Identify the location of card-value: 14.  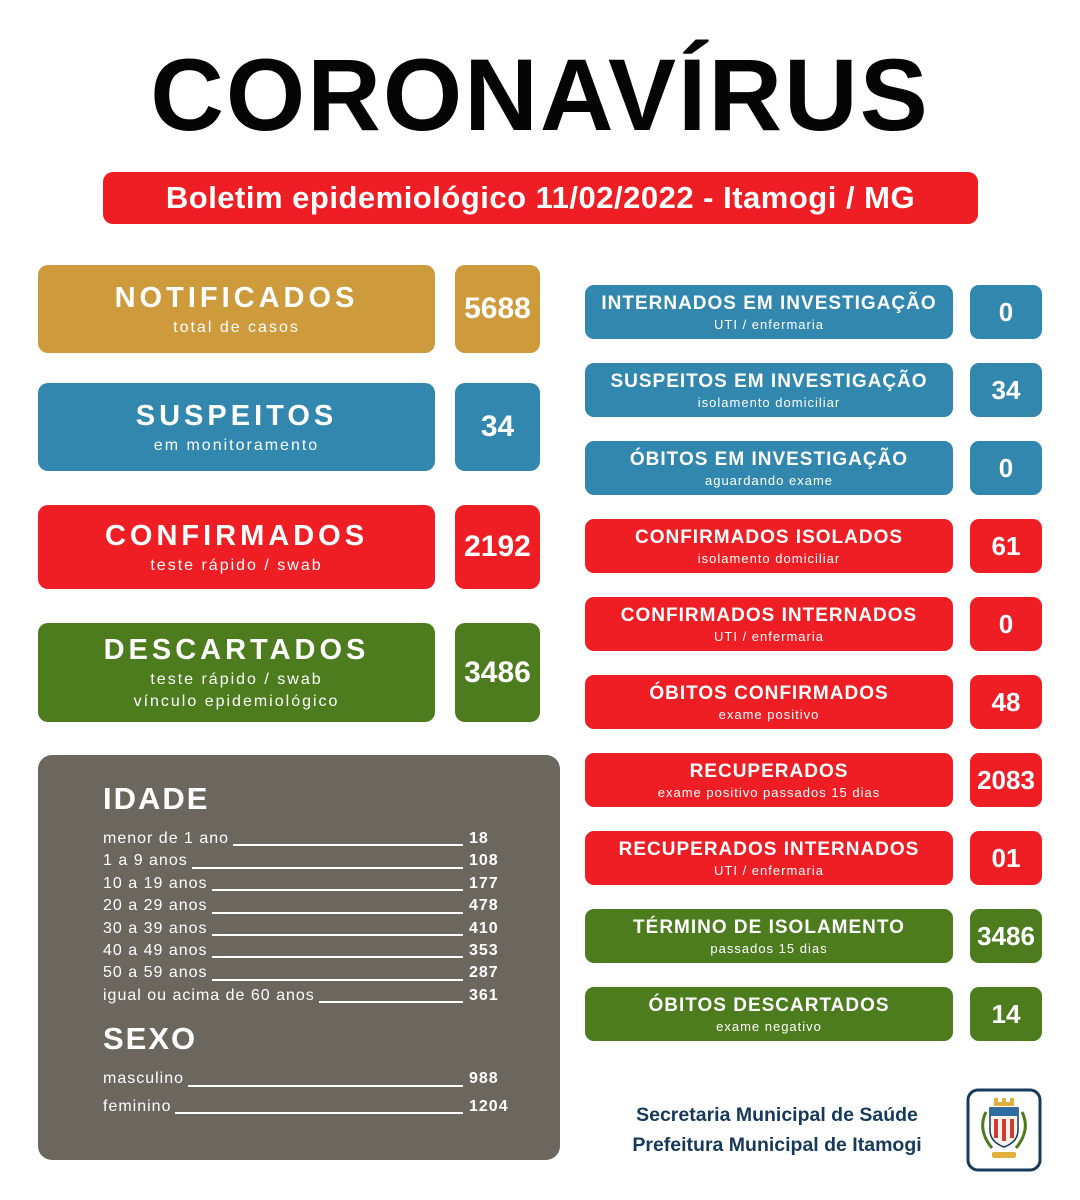
(1006, 1014).